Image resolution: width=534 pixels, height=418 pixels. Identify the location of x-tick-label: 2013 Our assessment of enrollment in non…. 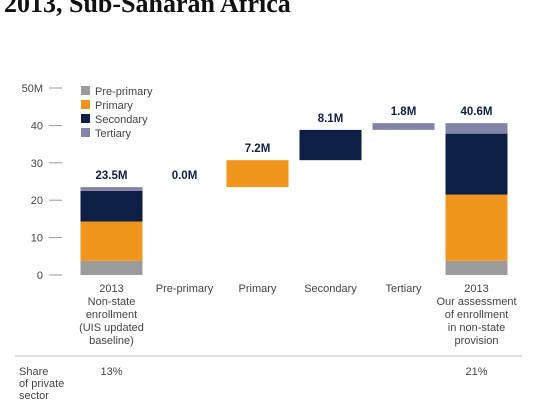
(476, 315).